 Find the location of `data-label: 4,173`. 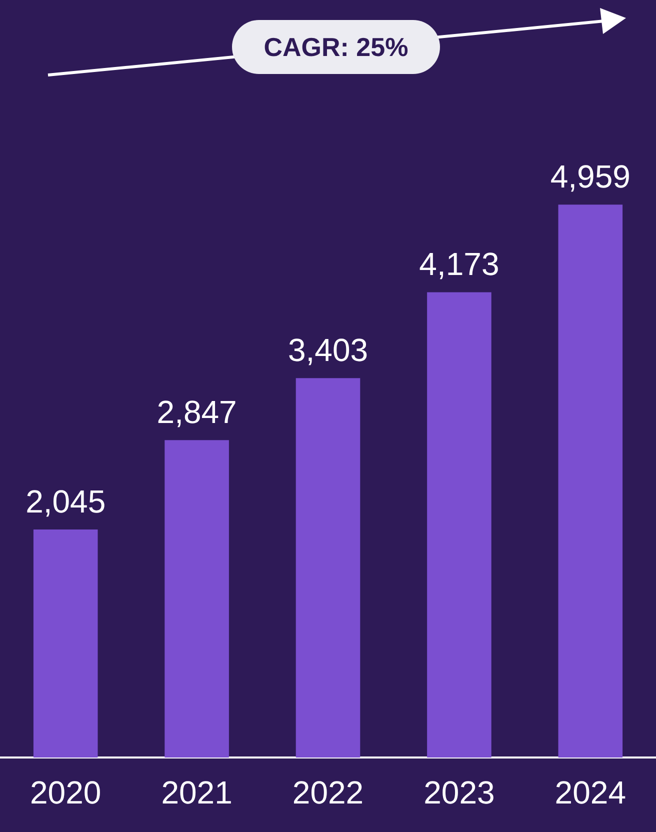

data-label: 4,173 is located at coordinates (459, 264).